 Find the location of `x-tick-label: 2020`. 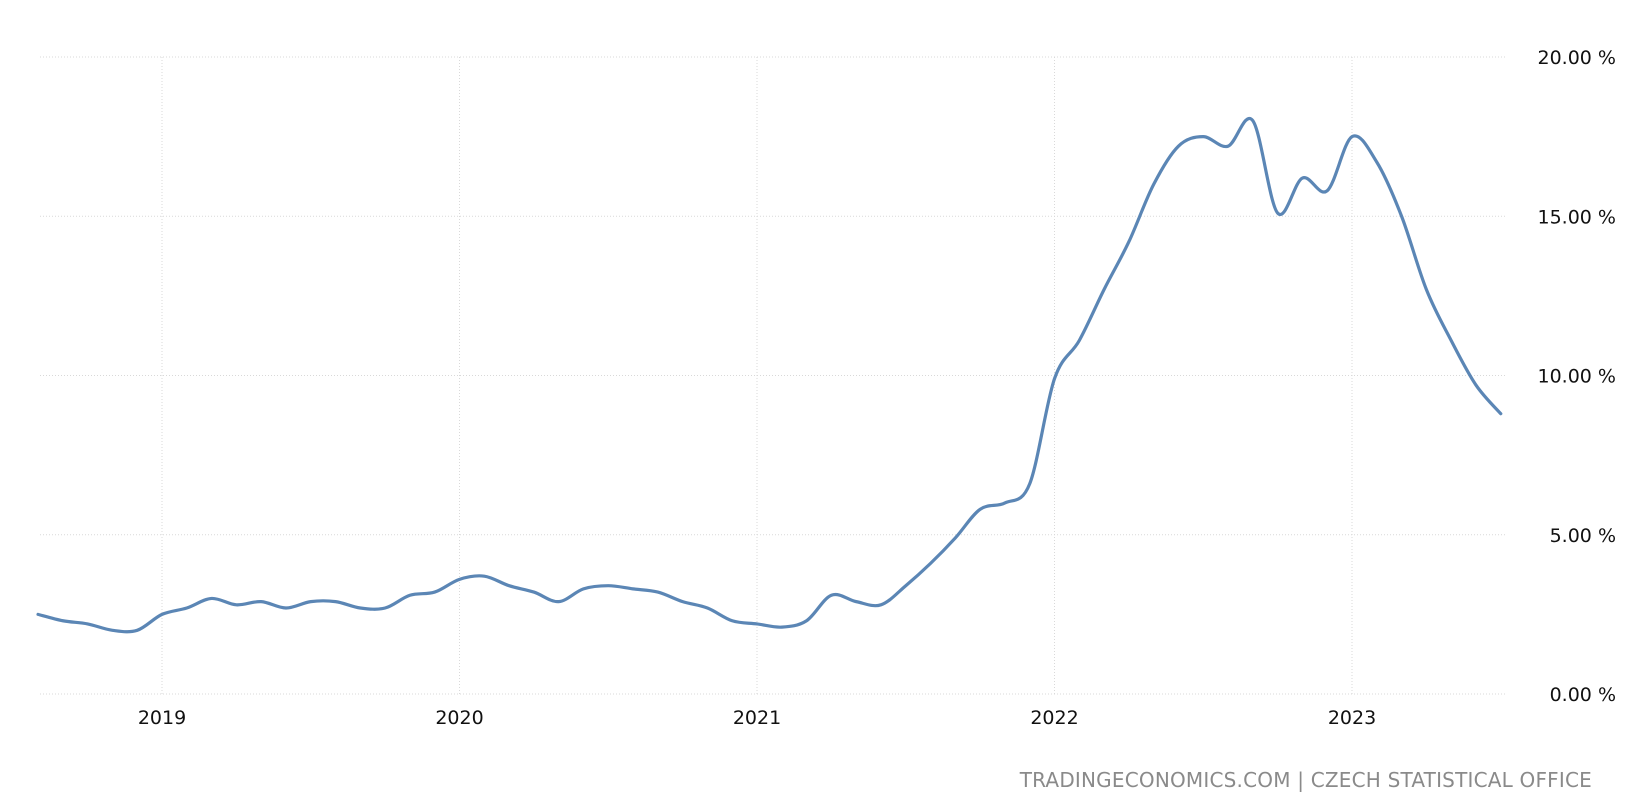

x-tick-label: 2020 is located at coordinates (459, 718).